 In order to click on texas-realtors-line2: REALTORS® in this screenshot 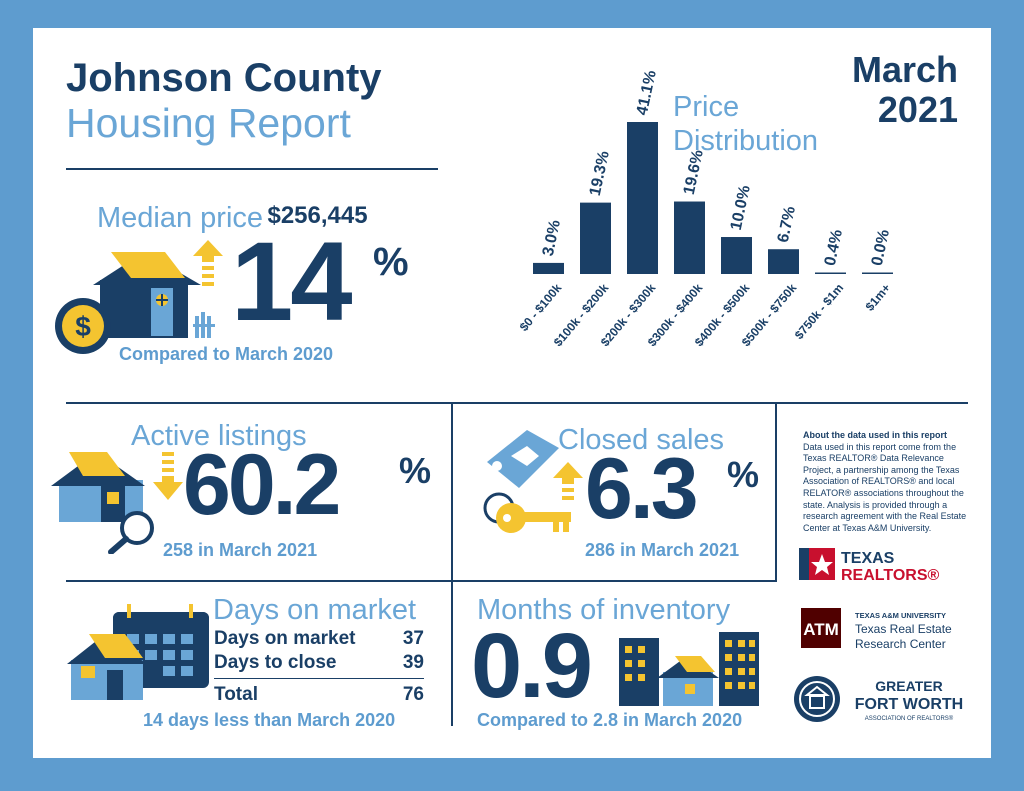, I will do `click(890, 575)`.